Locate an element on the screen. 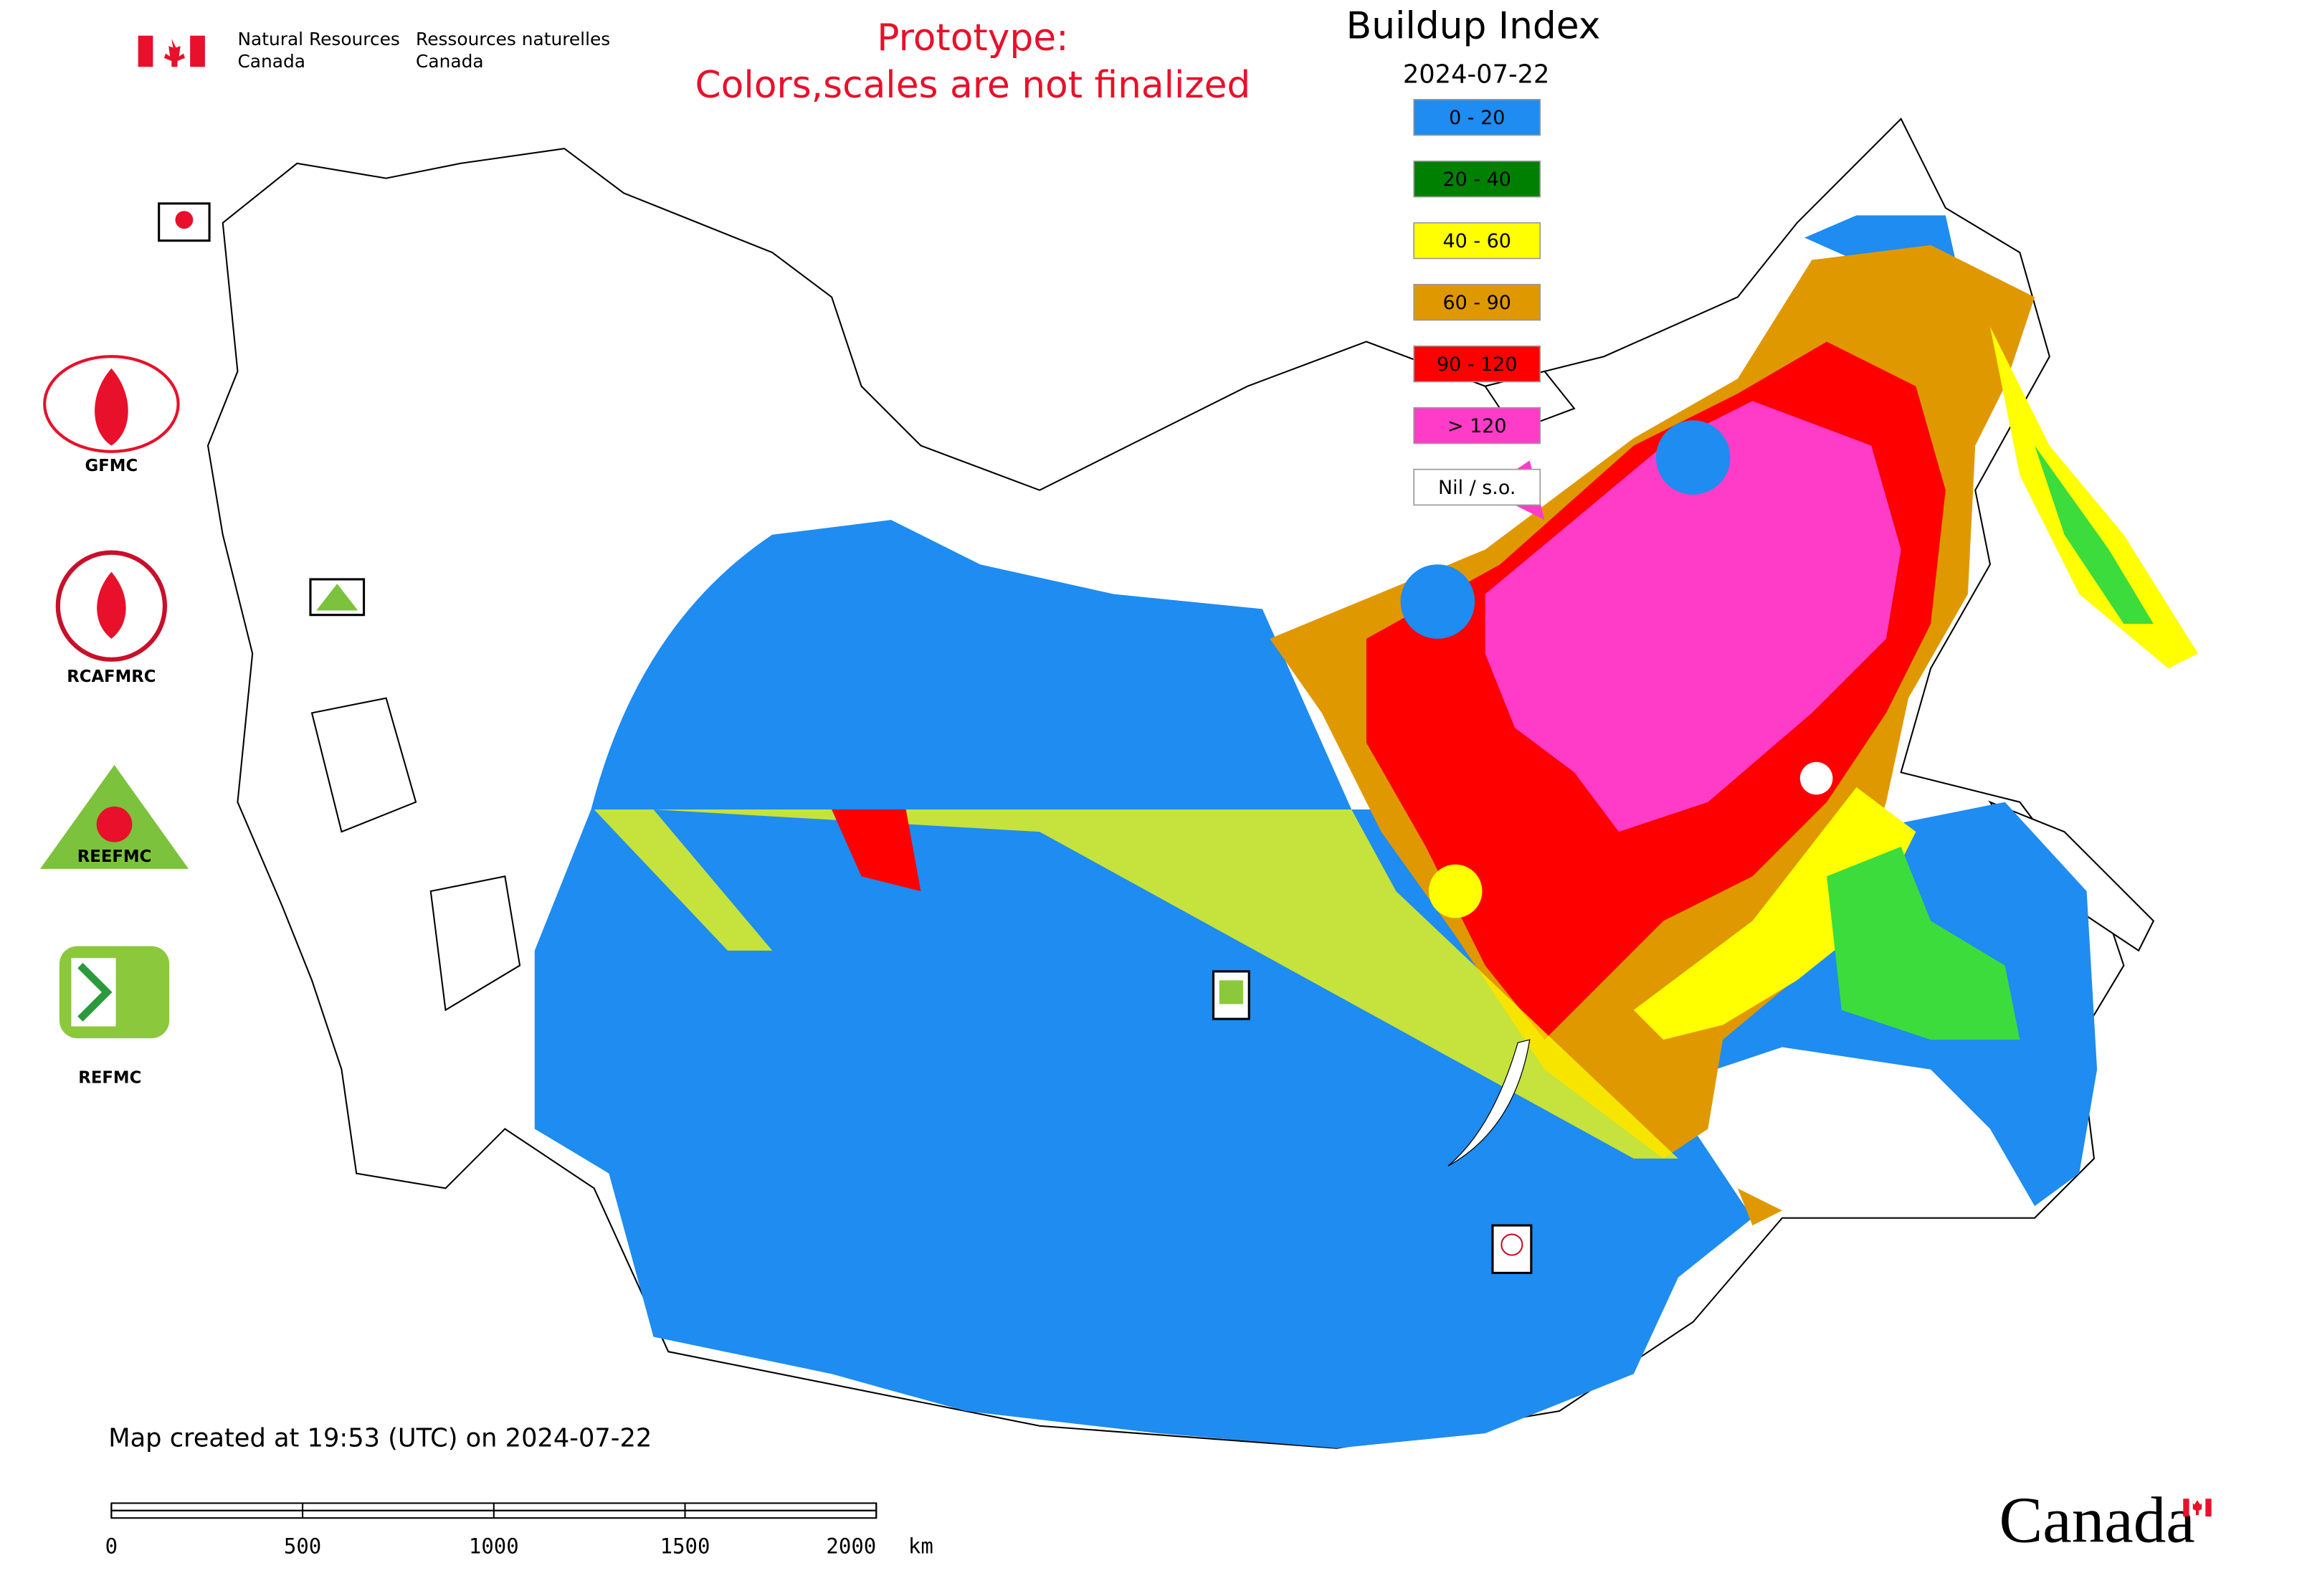 The image size is (2302, 1596). legend-label: 20 - 40 is located at coordinates (1477, 179).